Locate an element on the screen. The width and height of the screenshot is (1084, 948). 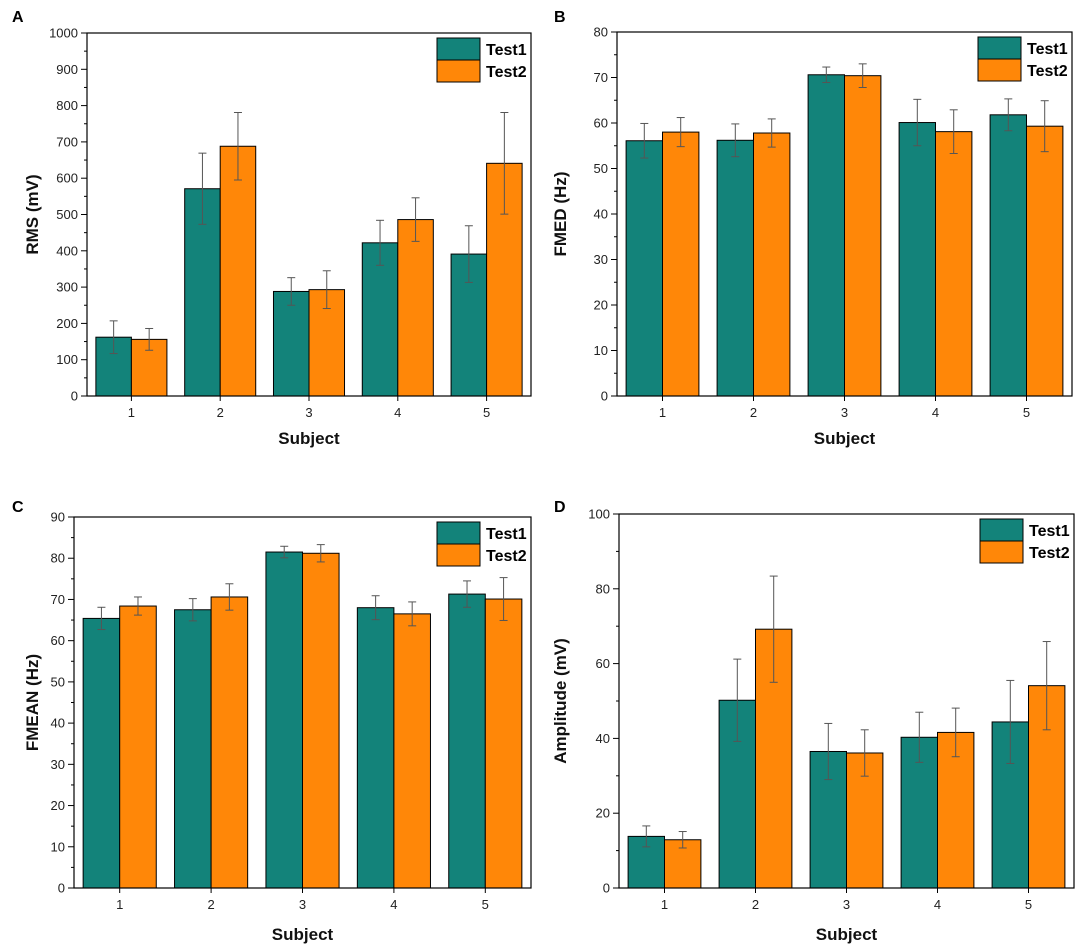
y-tick-label: 20 is located at coordinates (58, 805).